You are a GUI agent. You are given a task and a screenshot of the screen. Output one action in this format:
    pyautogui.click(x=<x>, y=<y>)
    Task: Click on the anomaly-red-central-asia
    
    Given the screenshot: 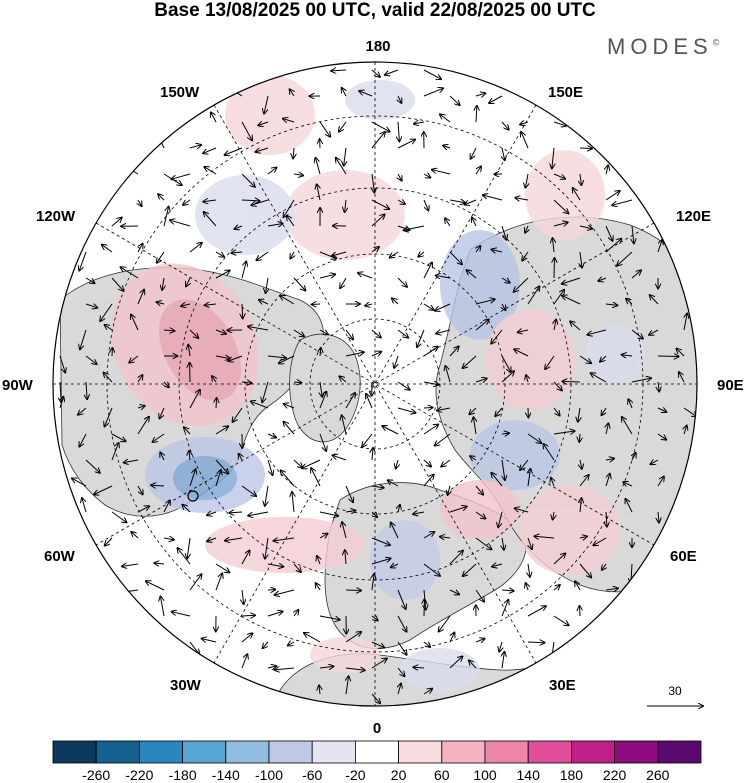 What is the action you would take?
    pyautogui.click(x=530, y=360)
    